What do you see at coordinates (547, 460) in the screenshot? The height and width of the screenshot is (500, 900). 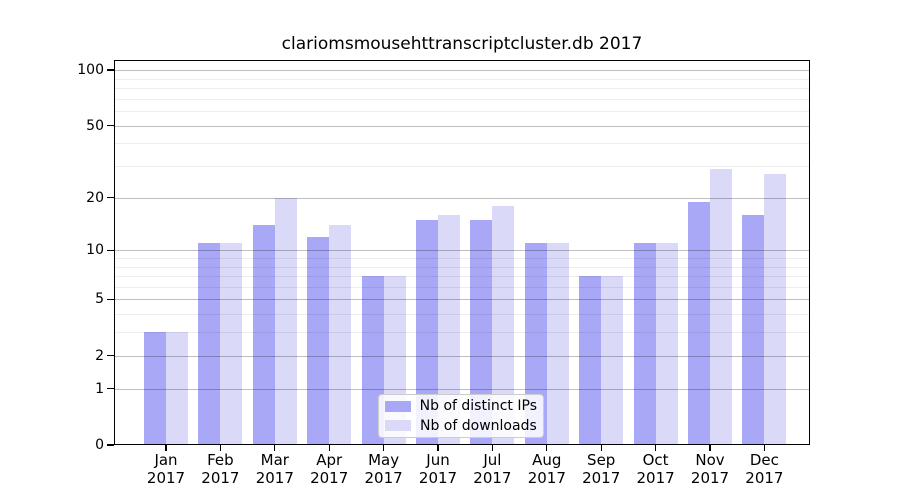 I see `x-axis-label-month: Aug` at bounding box center [547, 460].